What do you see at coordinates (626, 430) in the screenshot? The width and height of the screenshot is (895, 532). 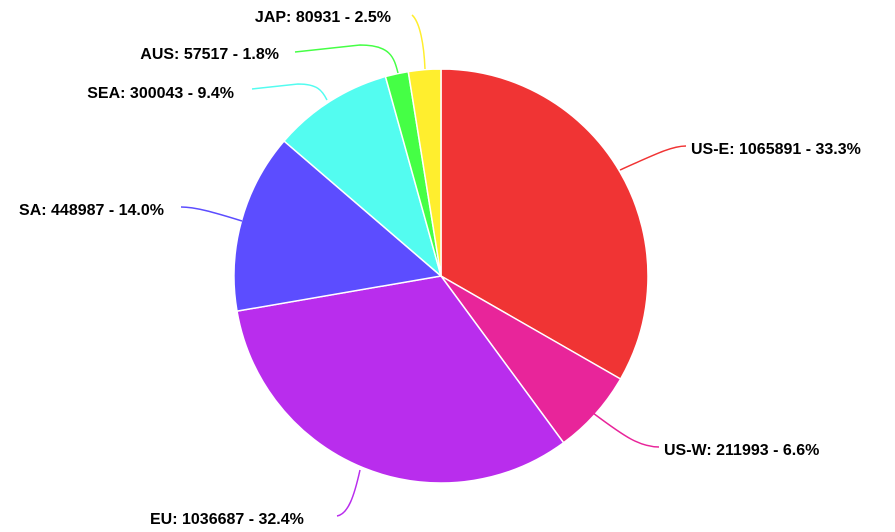 I see `leader-line-us-w` at bounding box center [626, 430].